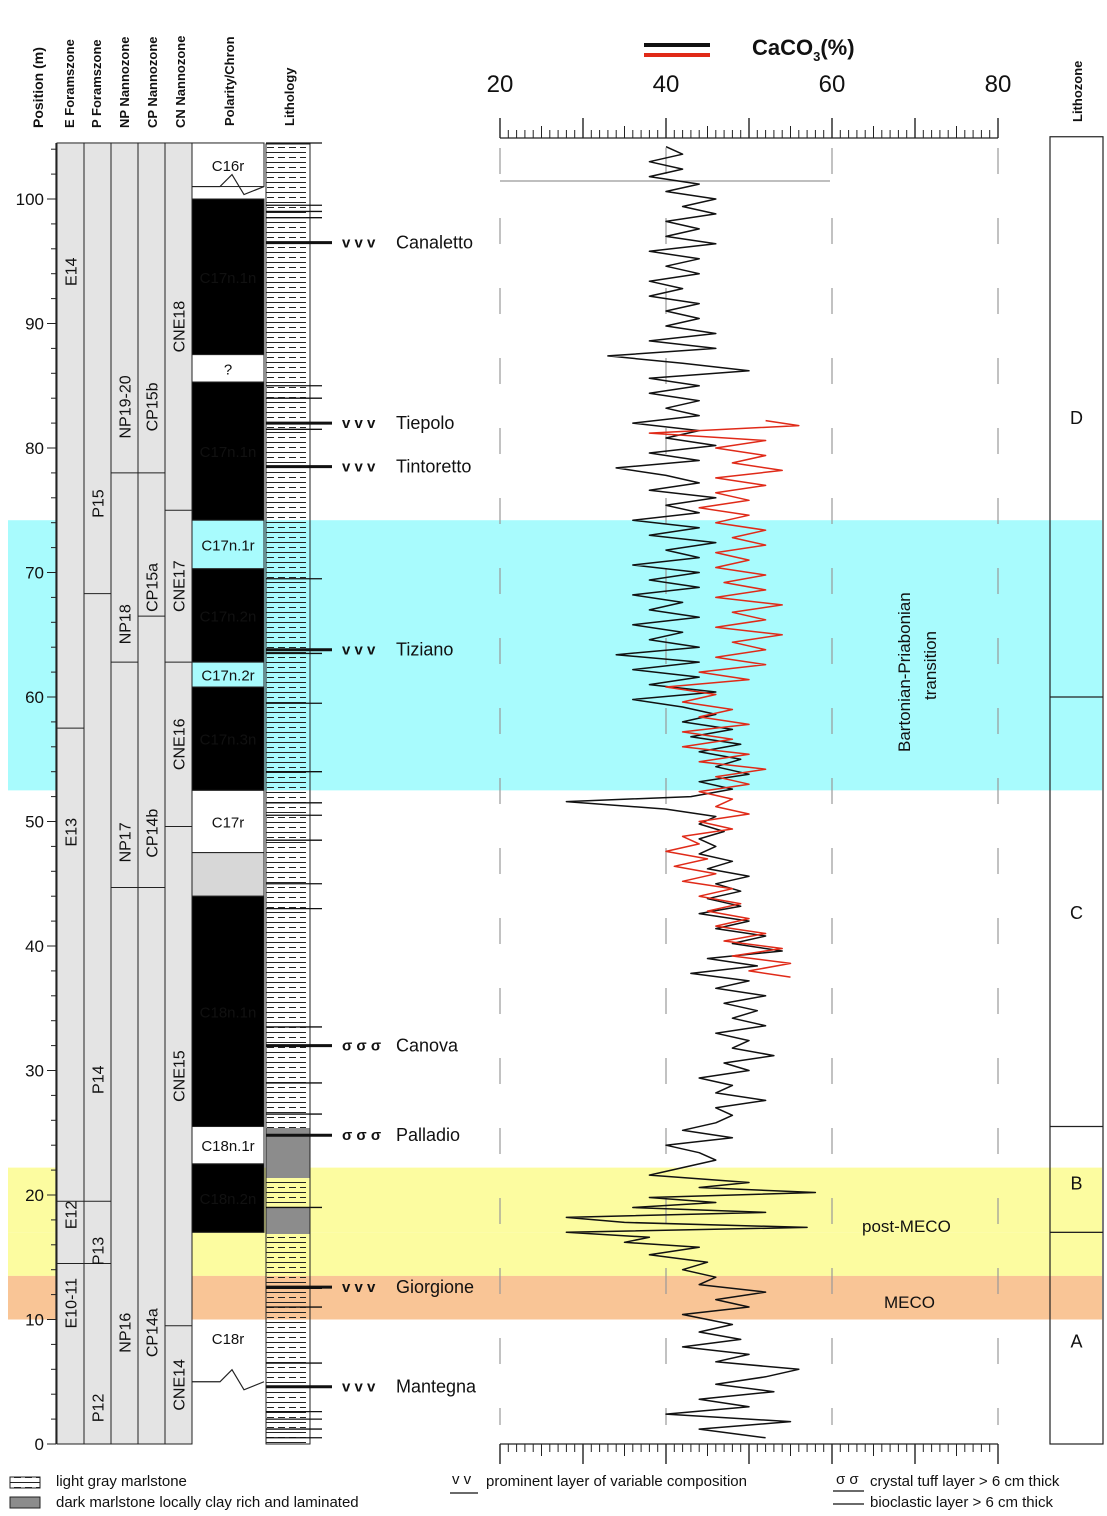  What do you see at coordinates (909, 1302) in the screenshot?
I see `meco-label: MECO` at bounding box center [909, 1302].